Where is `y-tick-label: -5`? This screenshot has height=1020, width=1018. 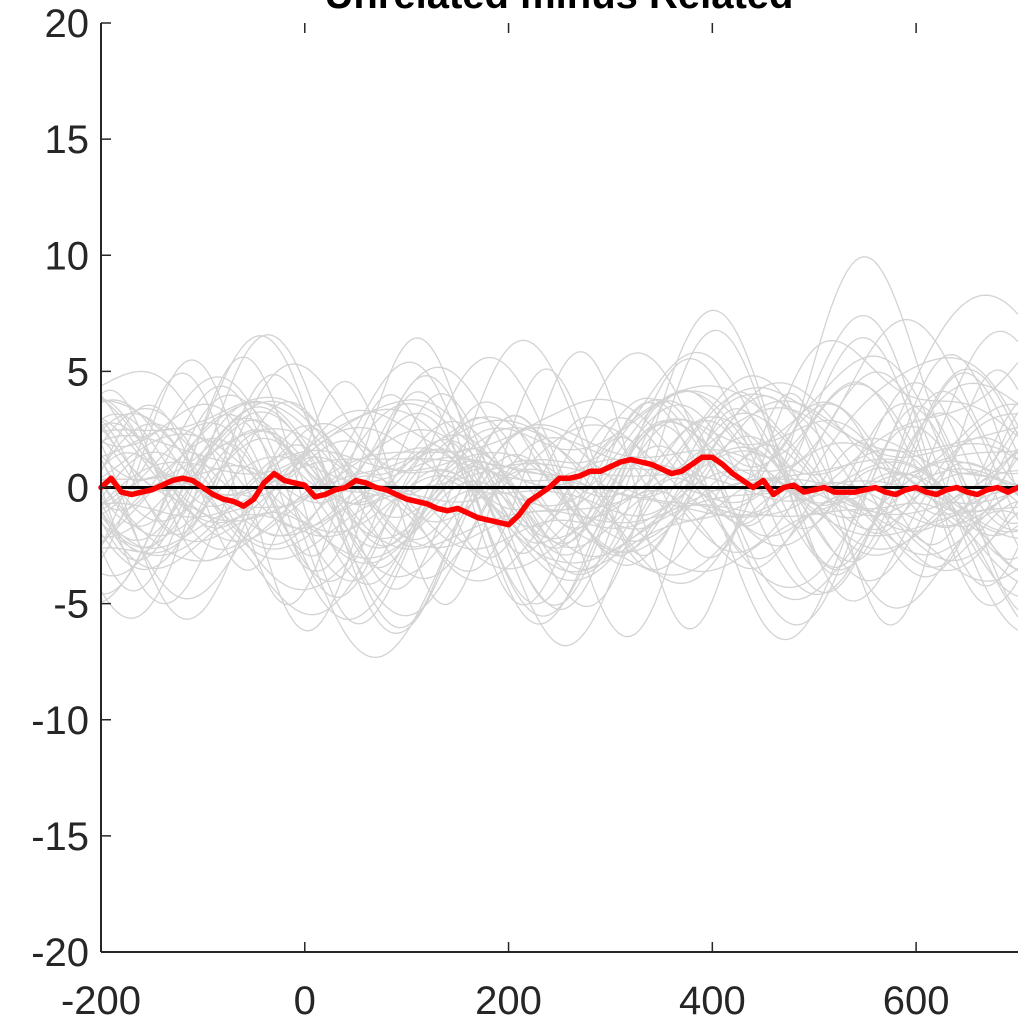
y-tick-label: -5 is located at coordinates (71, 605).